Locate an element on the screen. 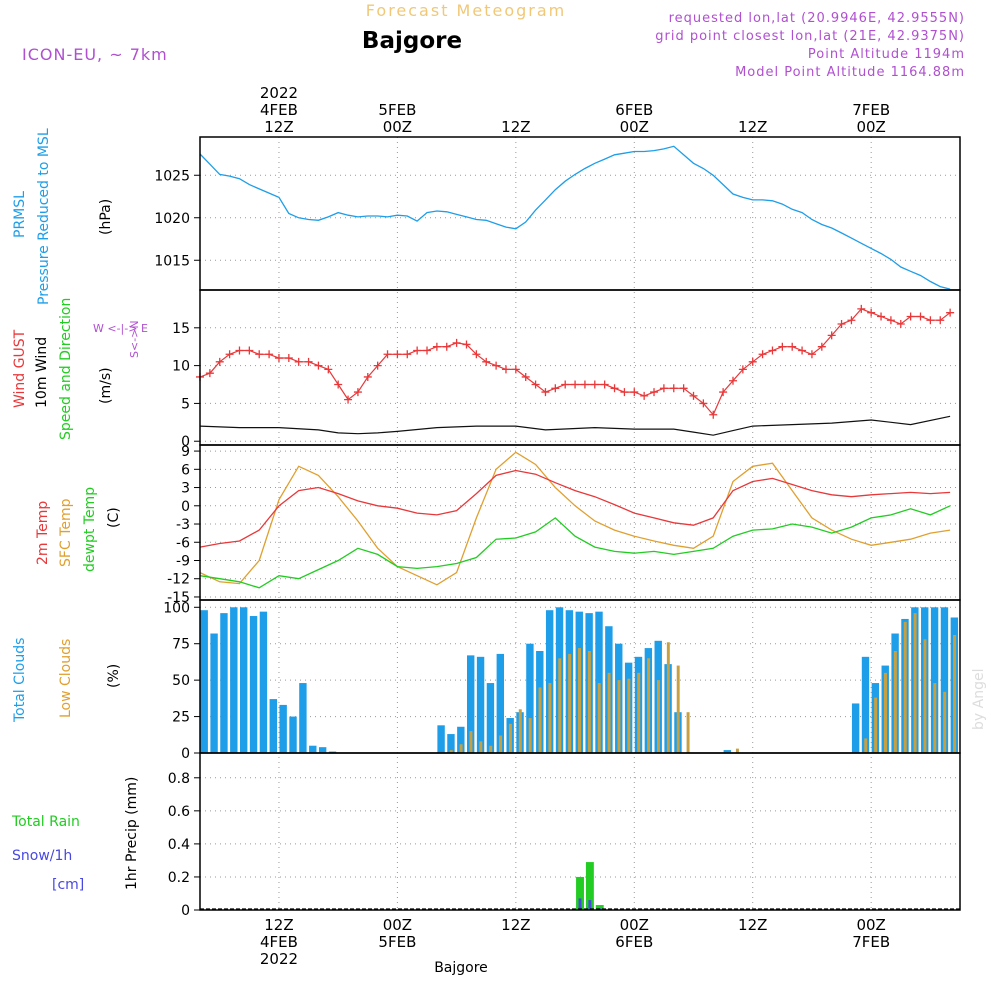  time-label-bottom: 5FEB is located at coordinates (397, 942).